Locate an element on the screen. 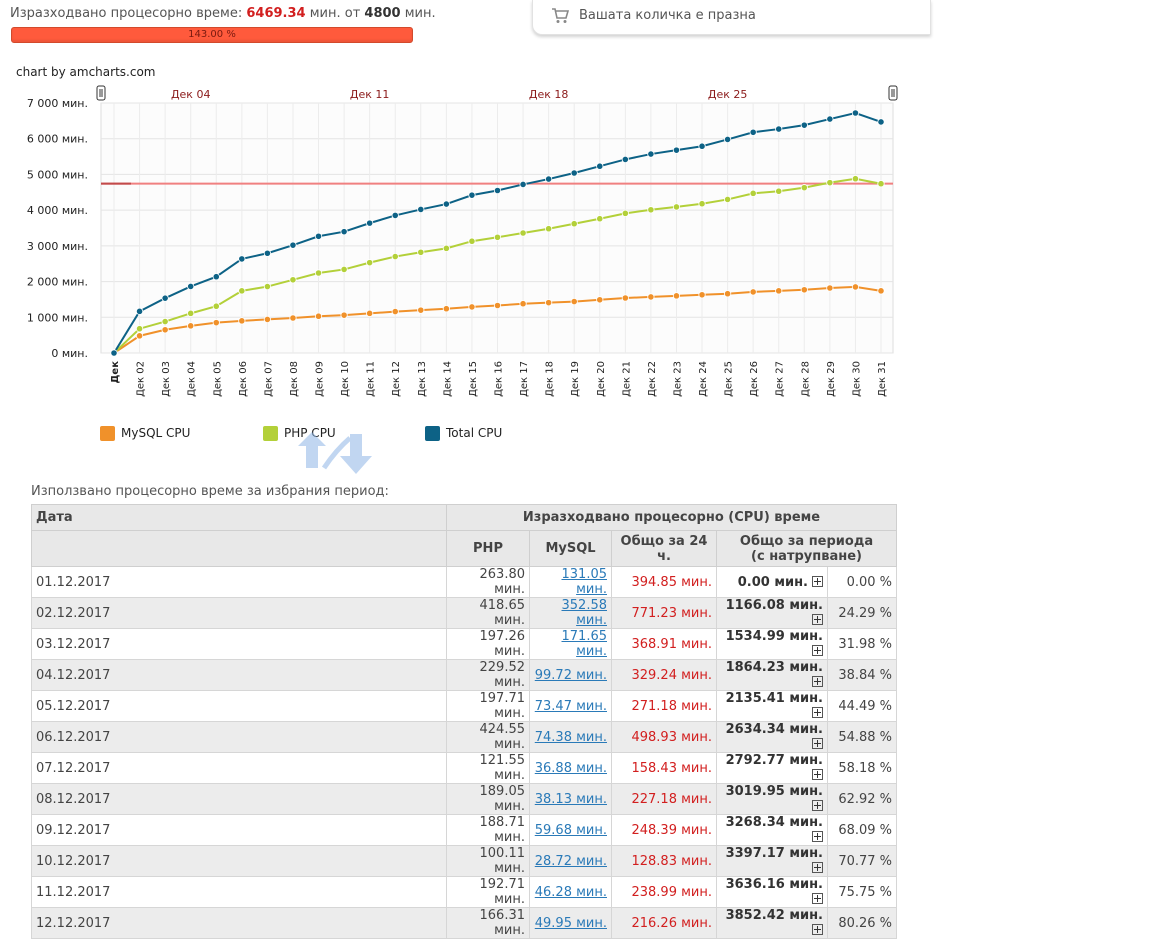 This screenshot has width=1152, height=939. cell-mysql: 46.28 мин. is located at coordinates (570, 892).